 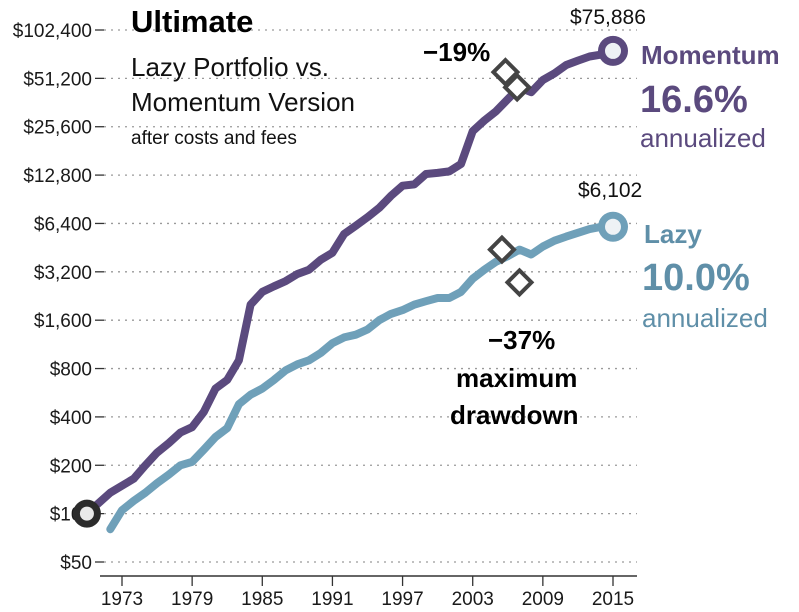 I want to click on lazy-drawdown-label-line-3: drawdown, so click(x=514, y=415).